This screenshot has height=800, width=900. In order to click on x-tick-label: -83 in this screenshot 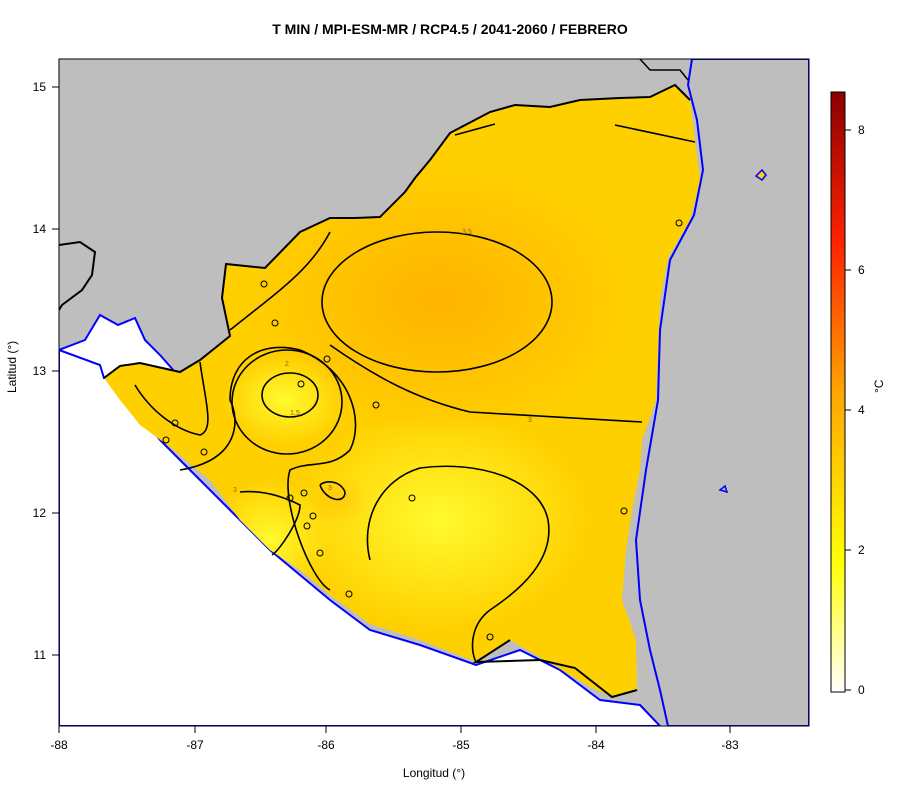, I will do `click(730, 745)`.